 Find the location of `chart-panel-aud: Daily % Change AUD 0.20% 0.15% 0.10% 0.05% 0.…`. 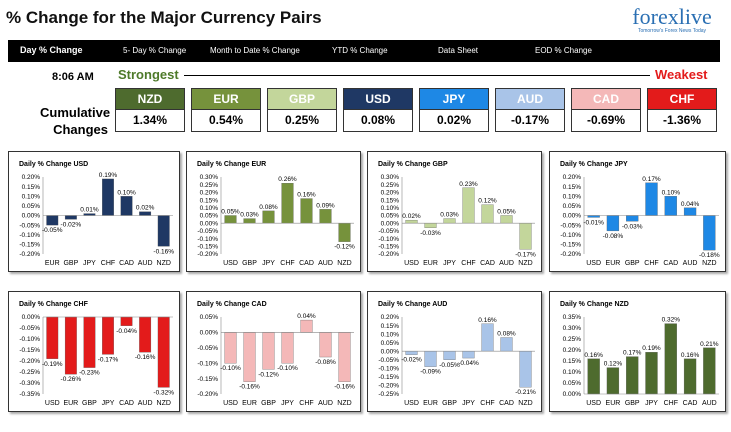

chart-panel-aud: Daily % Change AUD 0.20% 0.15% 0.10% 0.05% 0.… is located at coordinates (454, 351).